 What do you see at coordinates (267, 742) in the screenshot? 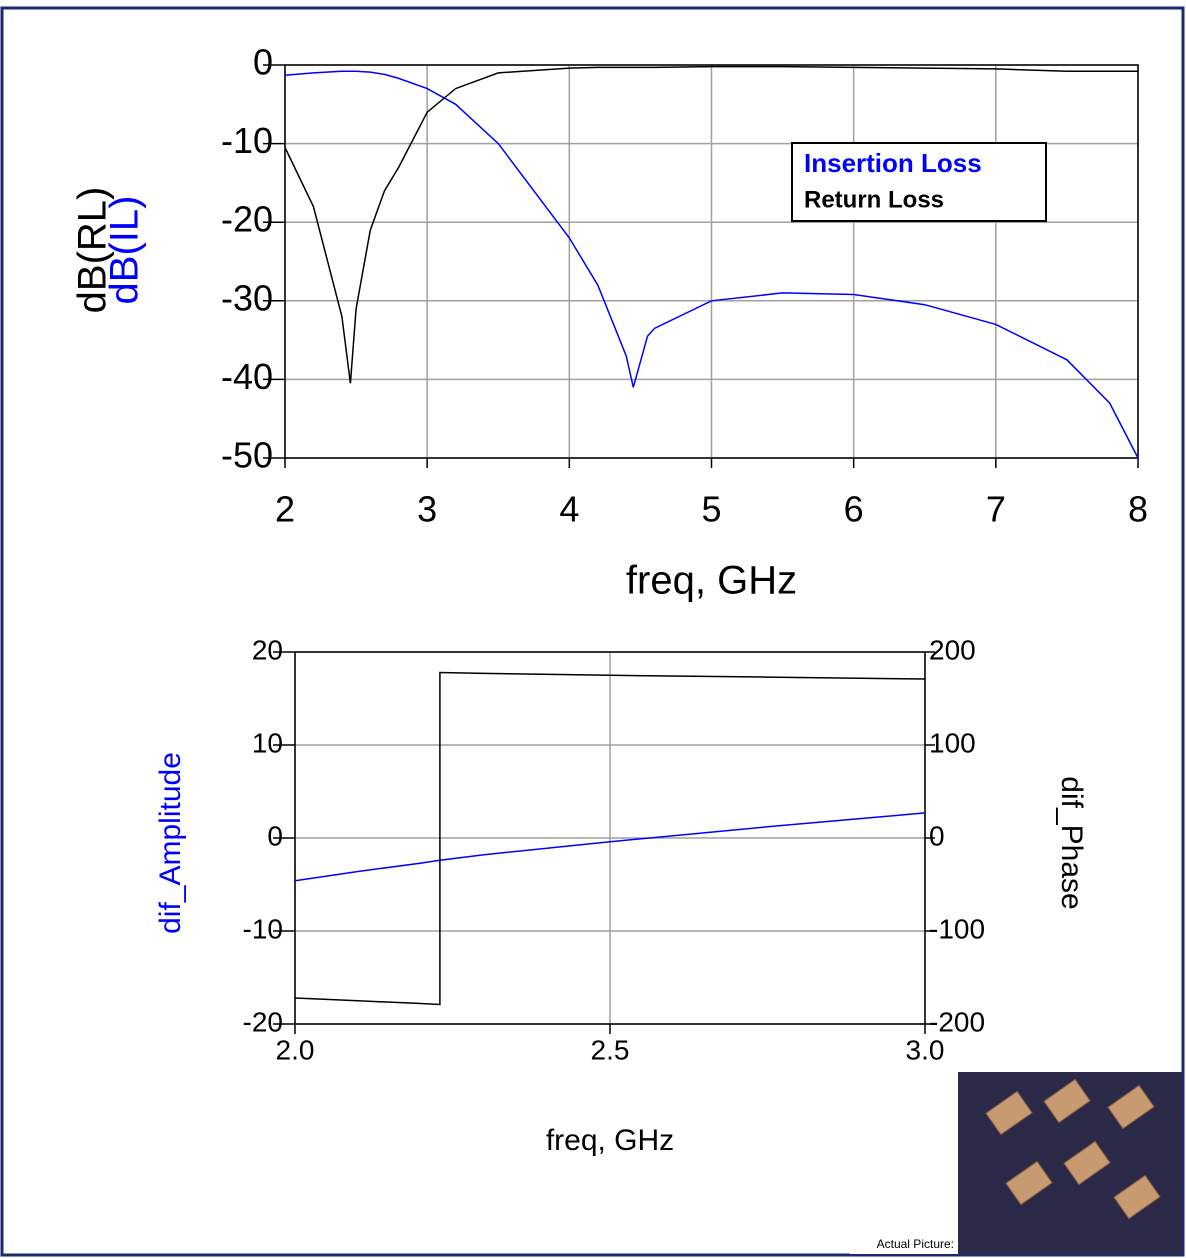
I see `y-tick-label: 10` at bounding box center [267, 742].